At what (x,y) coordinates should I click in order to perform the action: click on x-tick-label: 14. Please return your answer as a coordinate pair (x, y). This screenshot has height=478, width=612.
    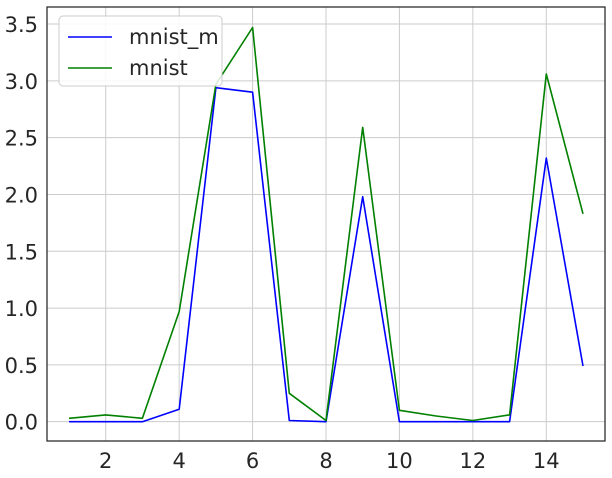
    Looking at the image, I should click on (546, 461).